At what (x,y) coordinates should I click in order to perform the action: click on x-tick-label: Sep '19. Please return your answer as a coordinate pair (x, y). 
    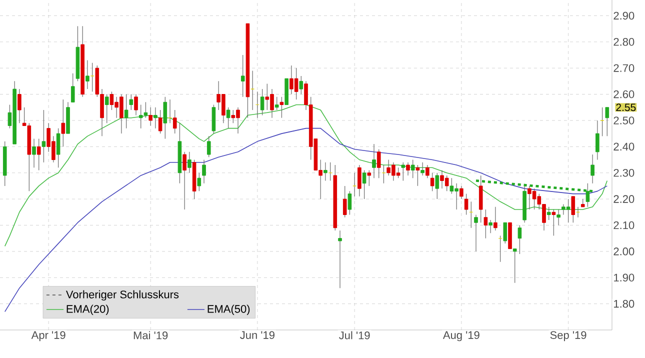
    Looking at the image, I should click on (568, 336).